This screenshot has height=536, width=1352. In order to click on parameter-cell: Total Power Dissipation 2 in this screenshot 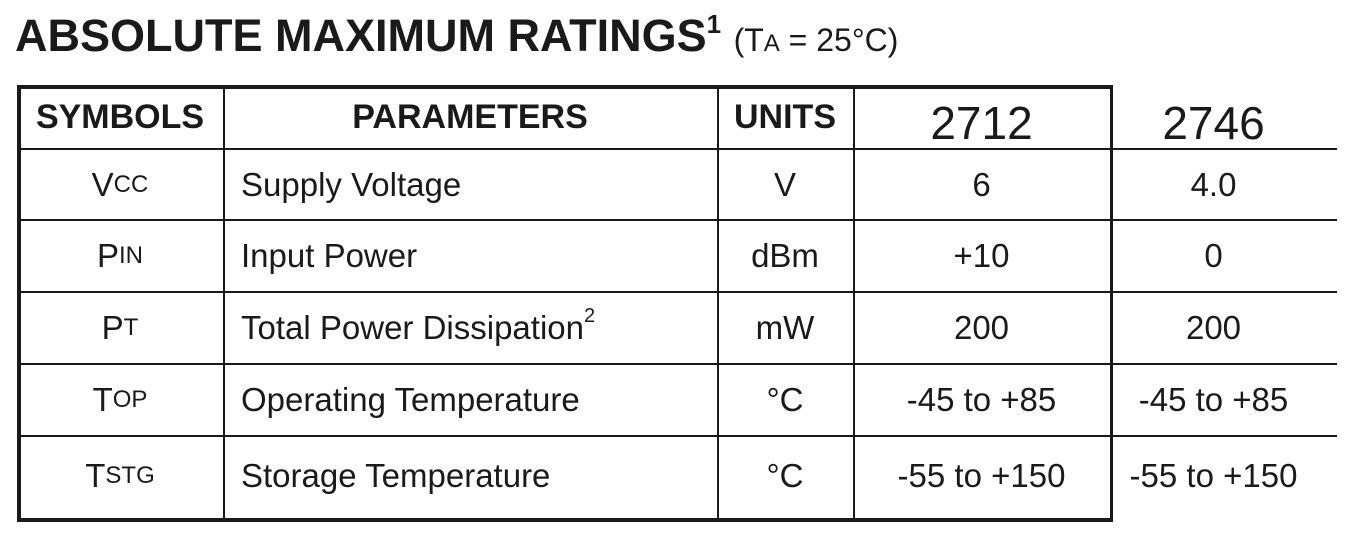, I will do `click(470, 328)`.